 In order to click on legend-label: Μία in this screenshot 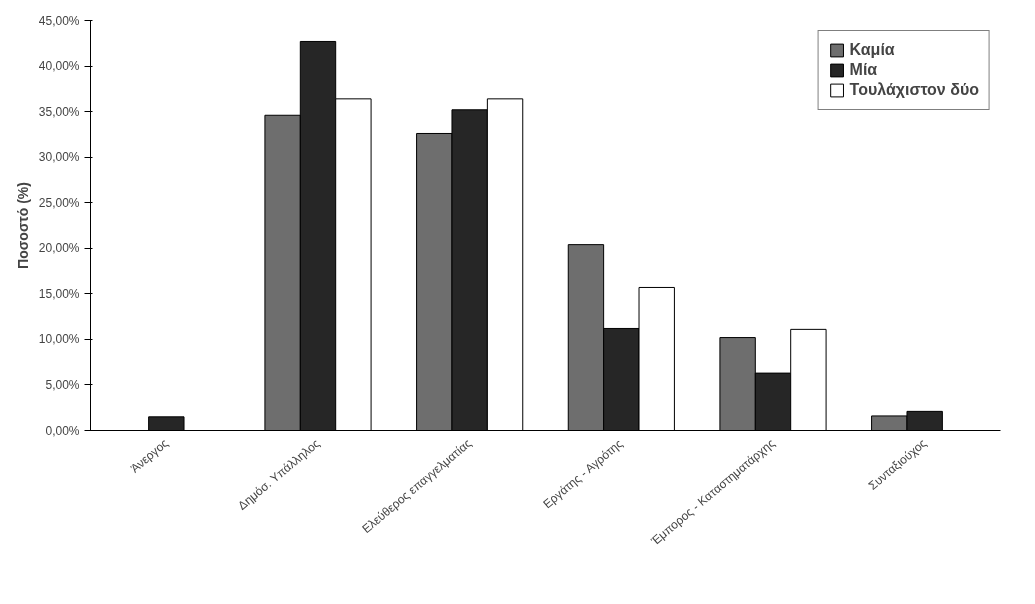, I will do `click(863, 70)`.